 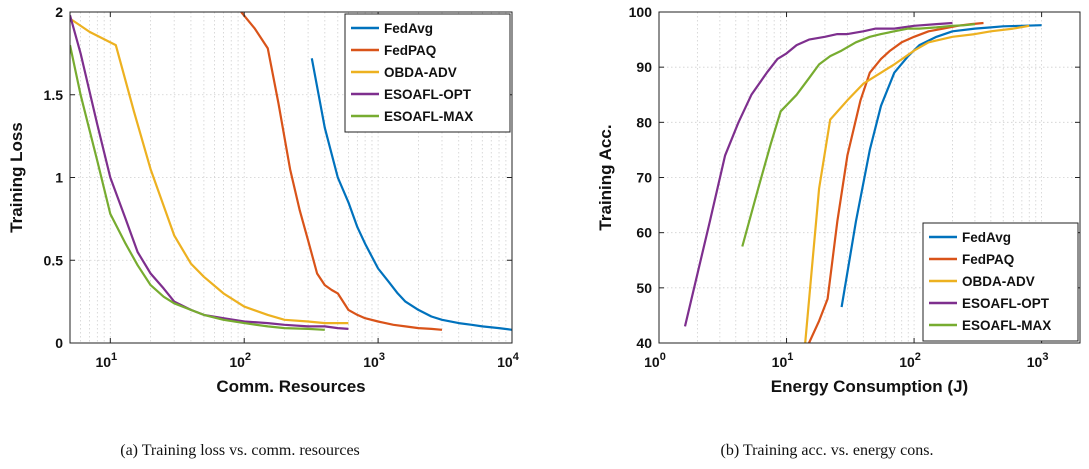 I want to click on y-tick-label: 0.5, so click(x=54, y=260).